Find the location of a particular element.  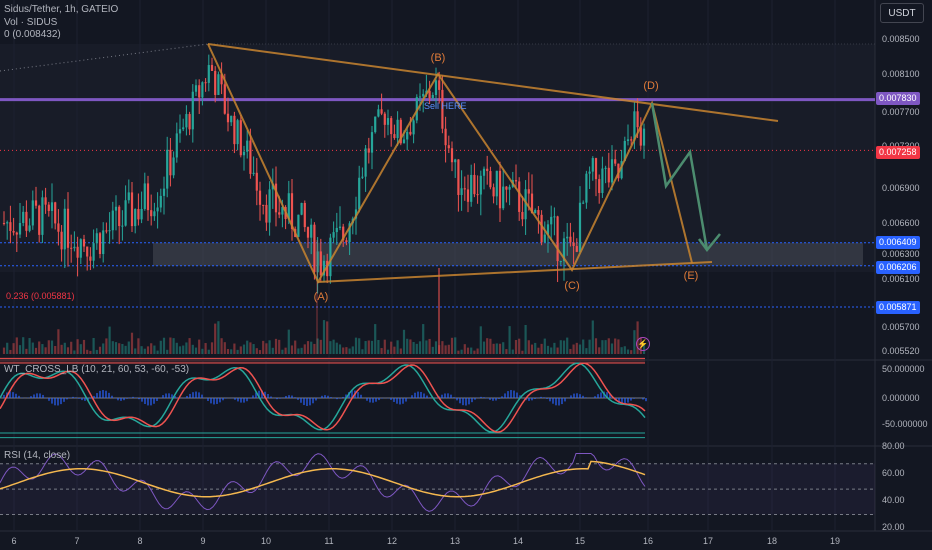

price-axis-label: 0.006100 is located at coordinates (901, 279).